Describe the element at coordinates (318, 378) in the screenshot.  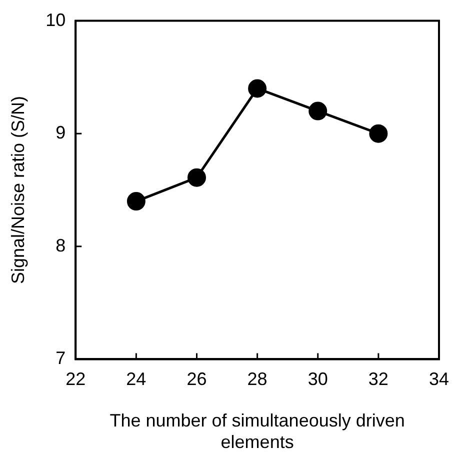
I see `x-tick-label: 30` at that location.